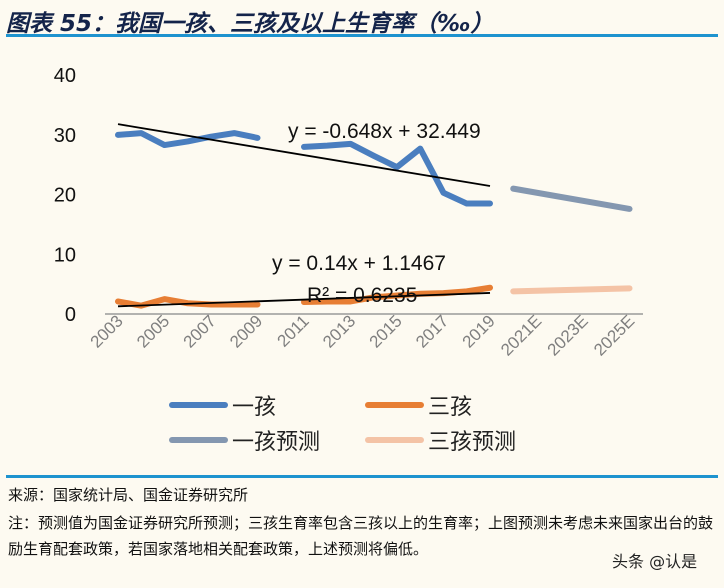  Describe the element at coordinates (65, 136) in the screenshot. I see `y-tick-label: 30` at that location.